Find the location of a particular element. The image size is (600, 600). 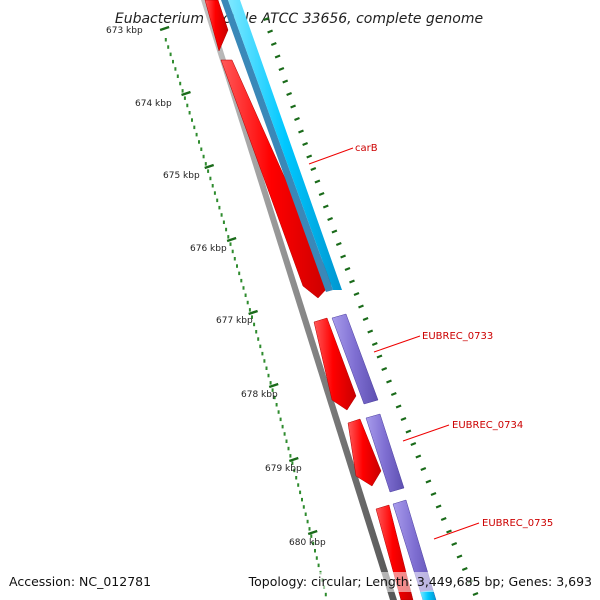

tick-label-674-kbp: 674 kbp is located at coordinates (153, 104).